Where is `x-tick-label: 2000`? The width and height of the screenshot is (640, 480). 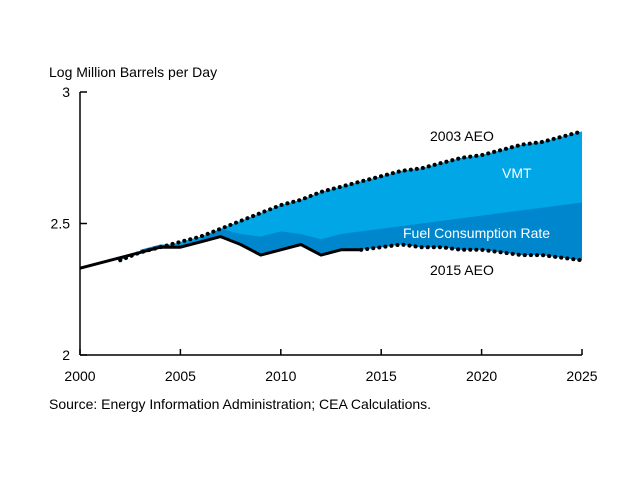
x-tick-label: 2000 is located at coordinates (79, 376).